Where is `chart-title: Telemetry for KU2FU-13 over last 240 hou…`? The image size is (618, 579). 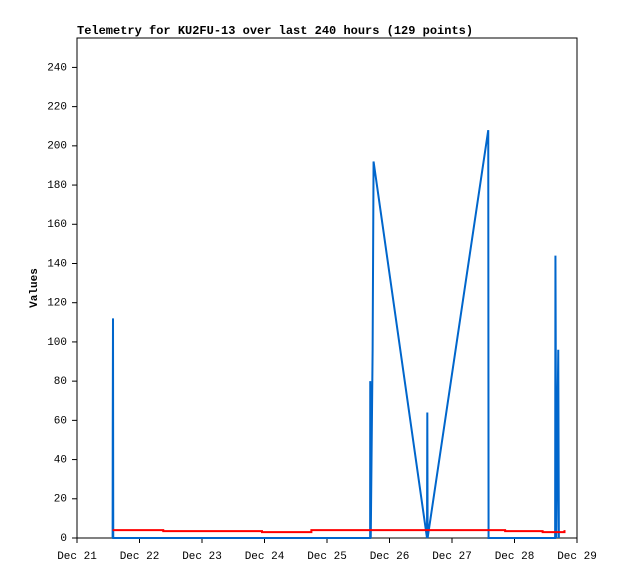
chart-title: Telemetry for KU2FU-13 over last 240 hou… is located at coordinates (275, 31).